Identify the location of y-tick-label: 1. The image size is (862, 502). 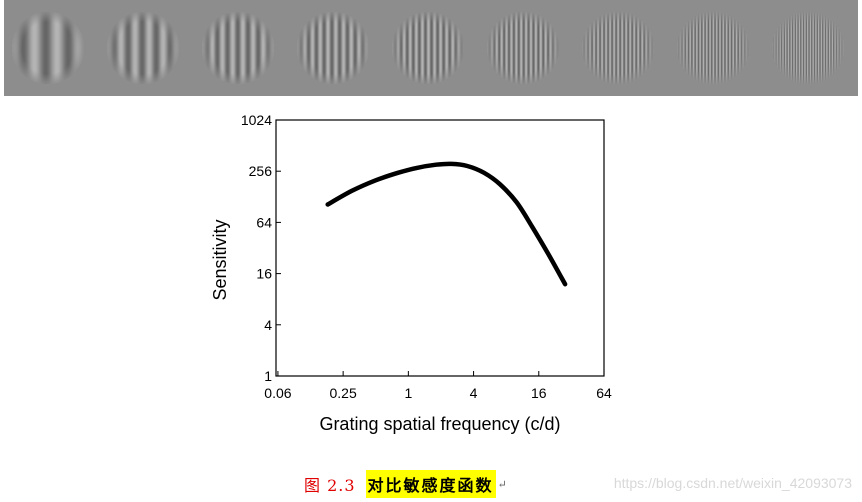
(268, 376).